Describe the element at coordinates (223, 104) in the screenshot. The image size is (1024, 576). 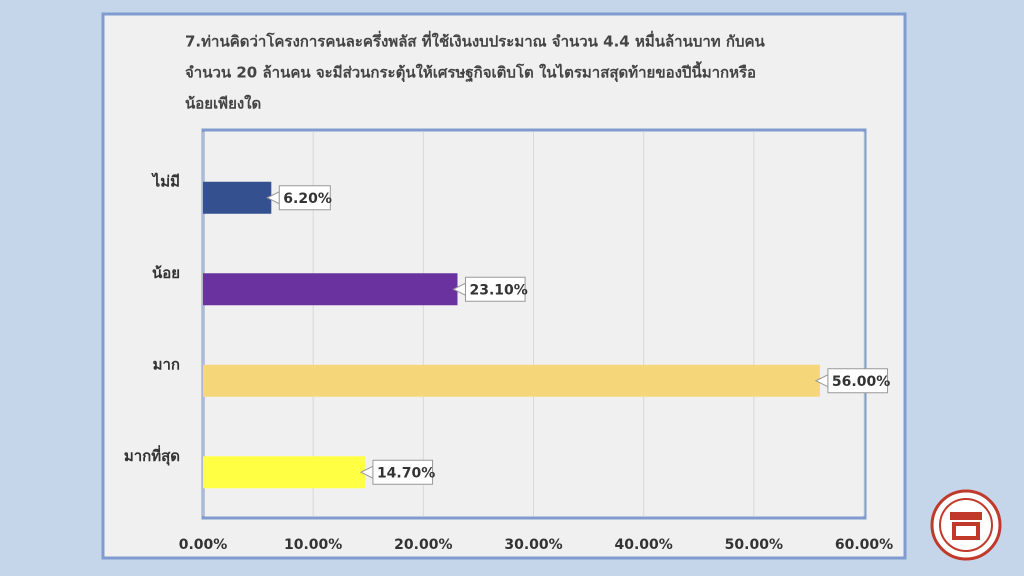
I see `chart-title: น้อยเพียงใด` at that location.